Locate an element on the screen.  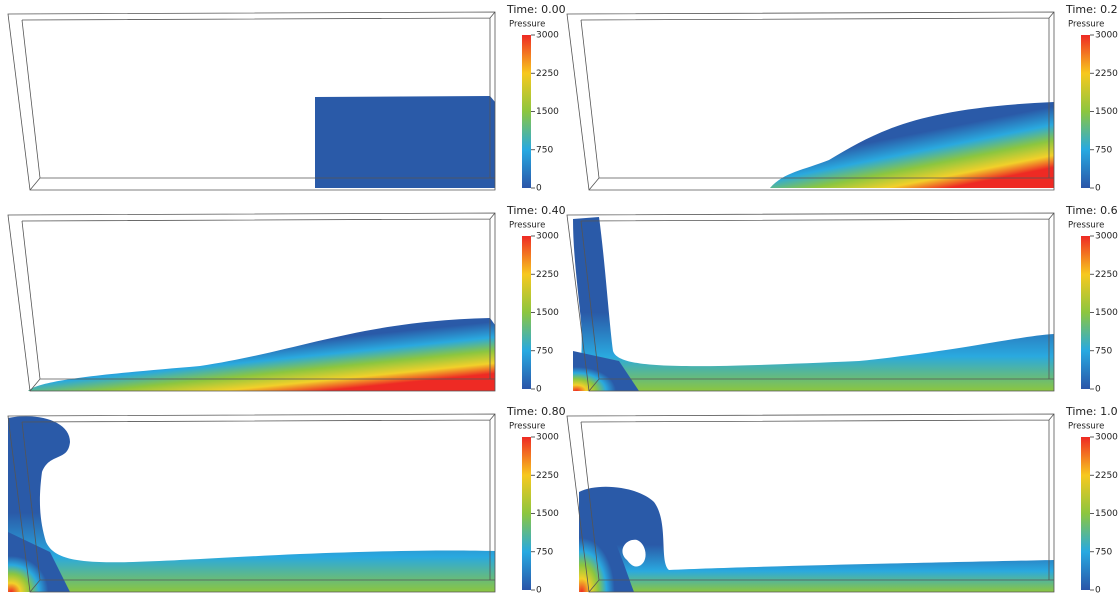
time-label: Time: 0.60 is located at coordinates (1091, 210).